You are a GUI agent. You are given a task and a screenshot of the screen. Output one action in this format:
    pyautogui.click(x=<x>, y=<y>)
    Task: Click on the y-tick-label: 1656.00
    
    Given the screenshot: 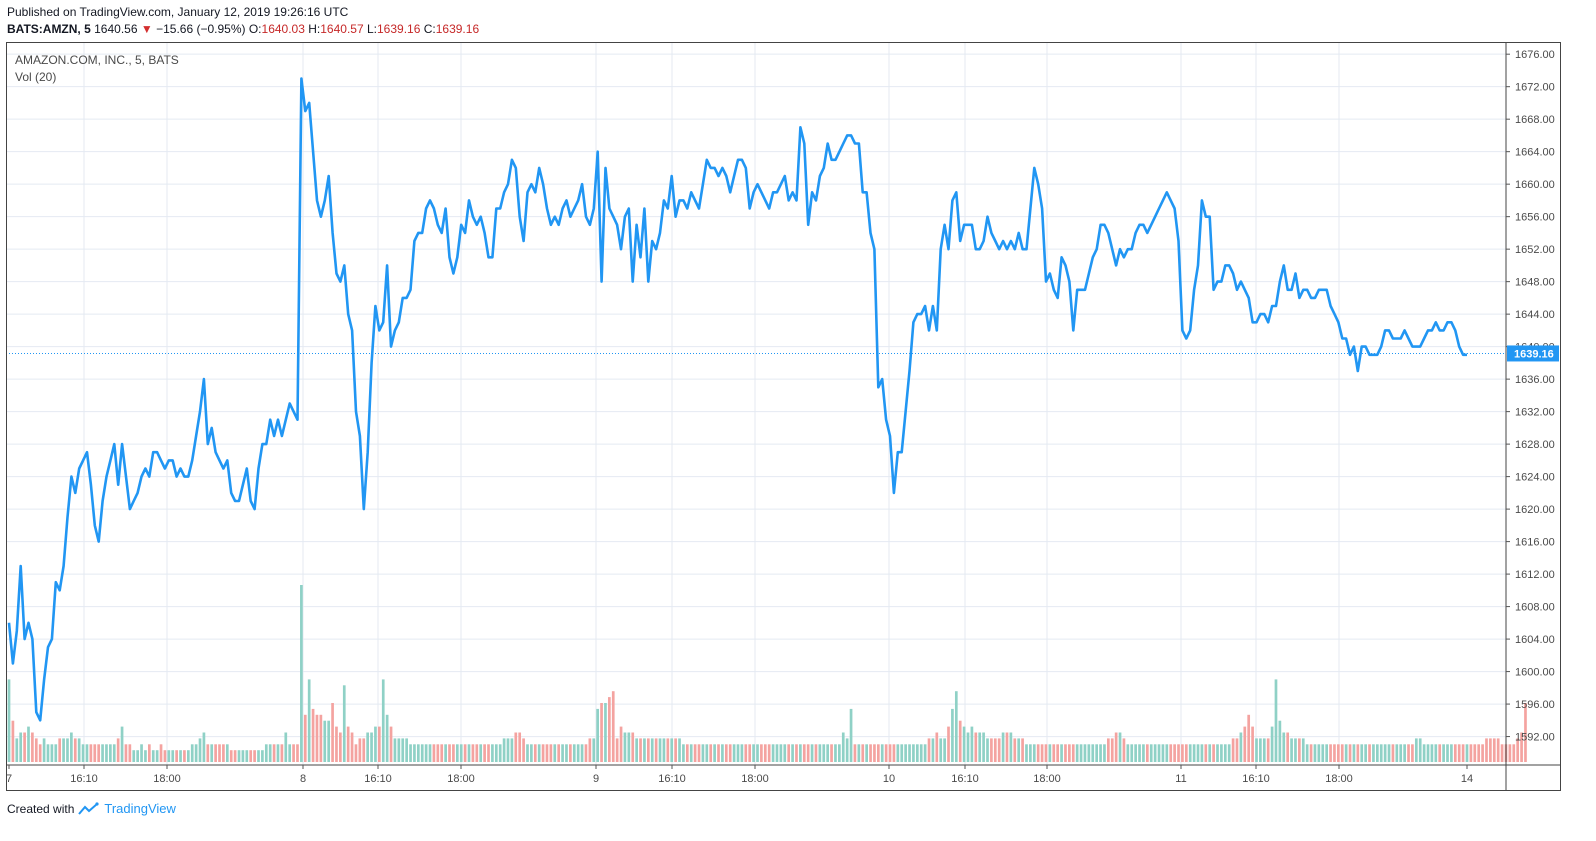 What is the action you would take?
    pyautogui.click(x=1535, y=218)
    